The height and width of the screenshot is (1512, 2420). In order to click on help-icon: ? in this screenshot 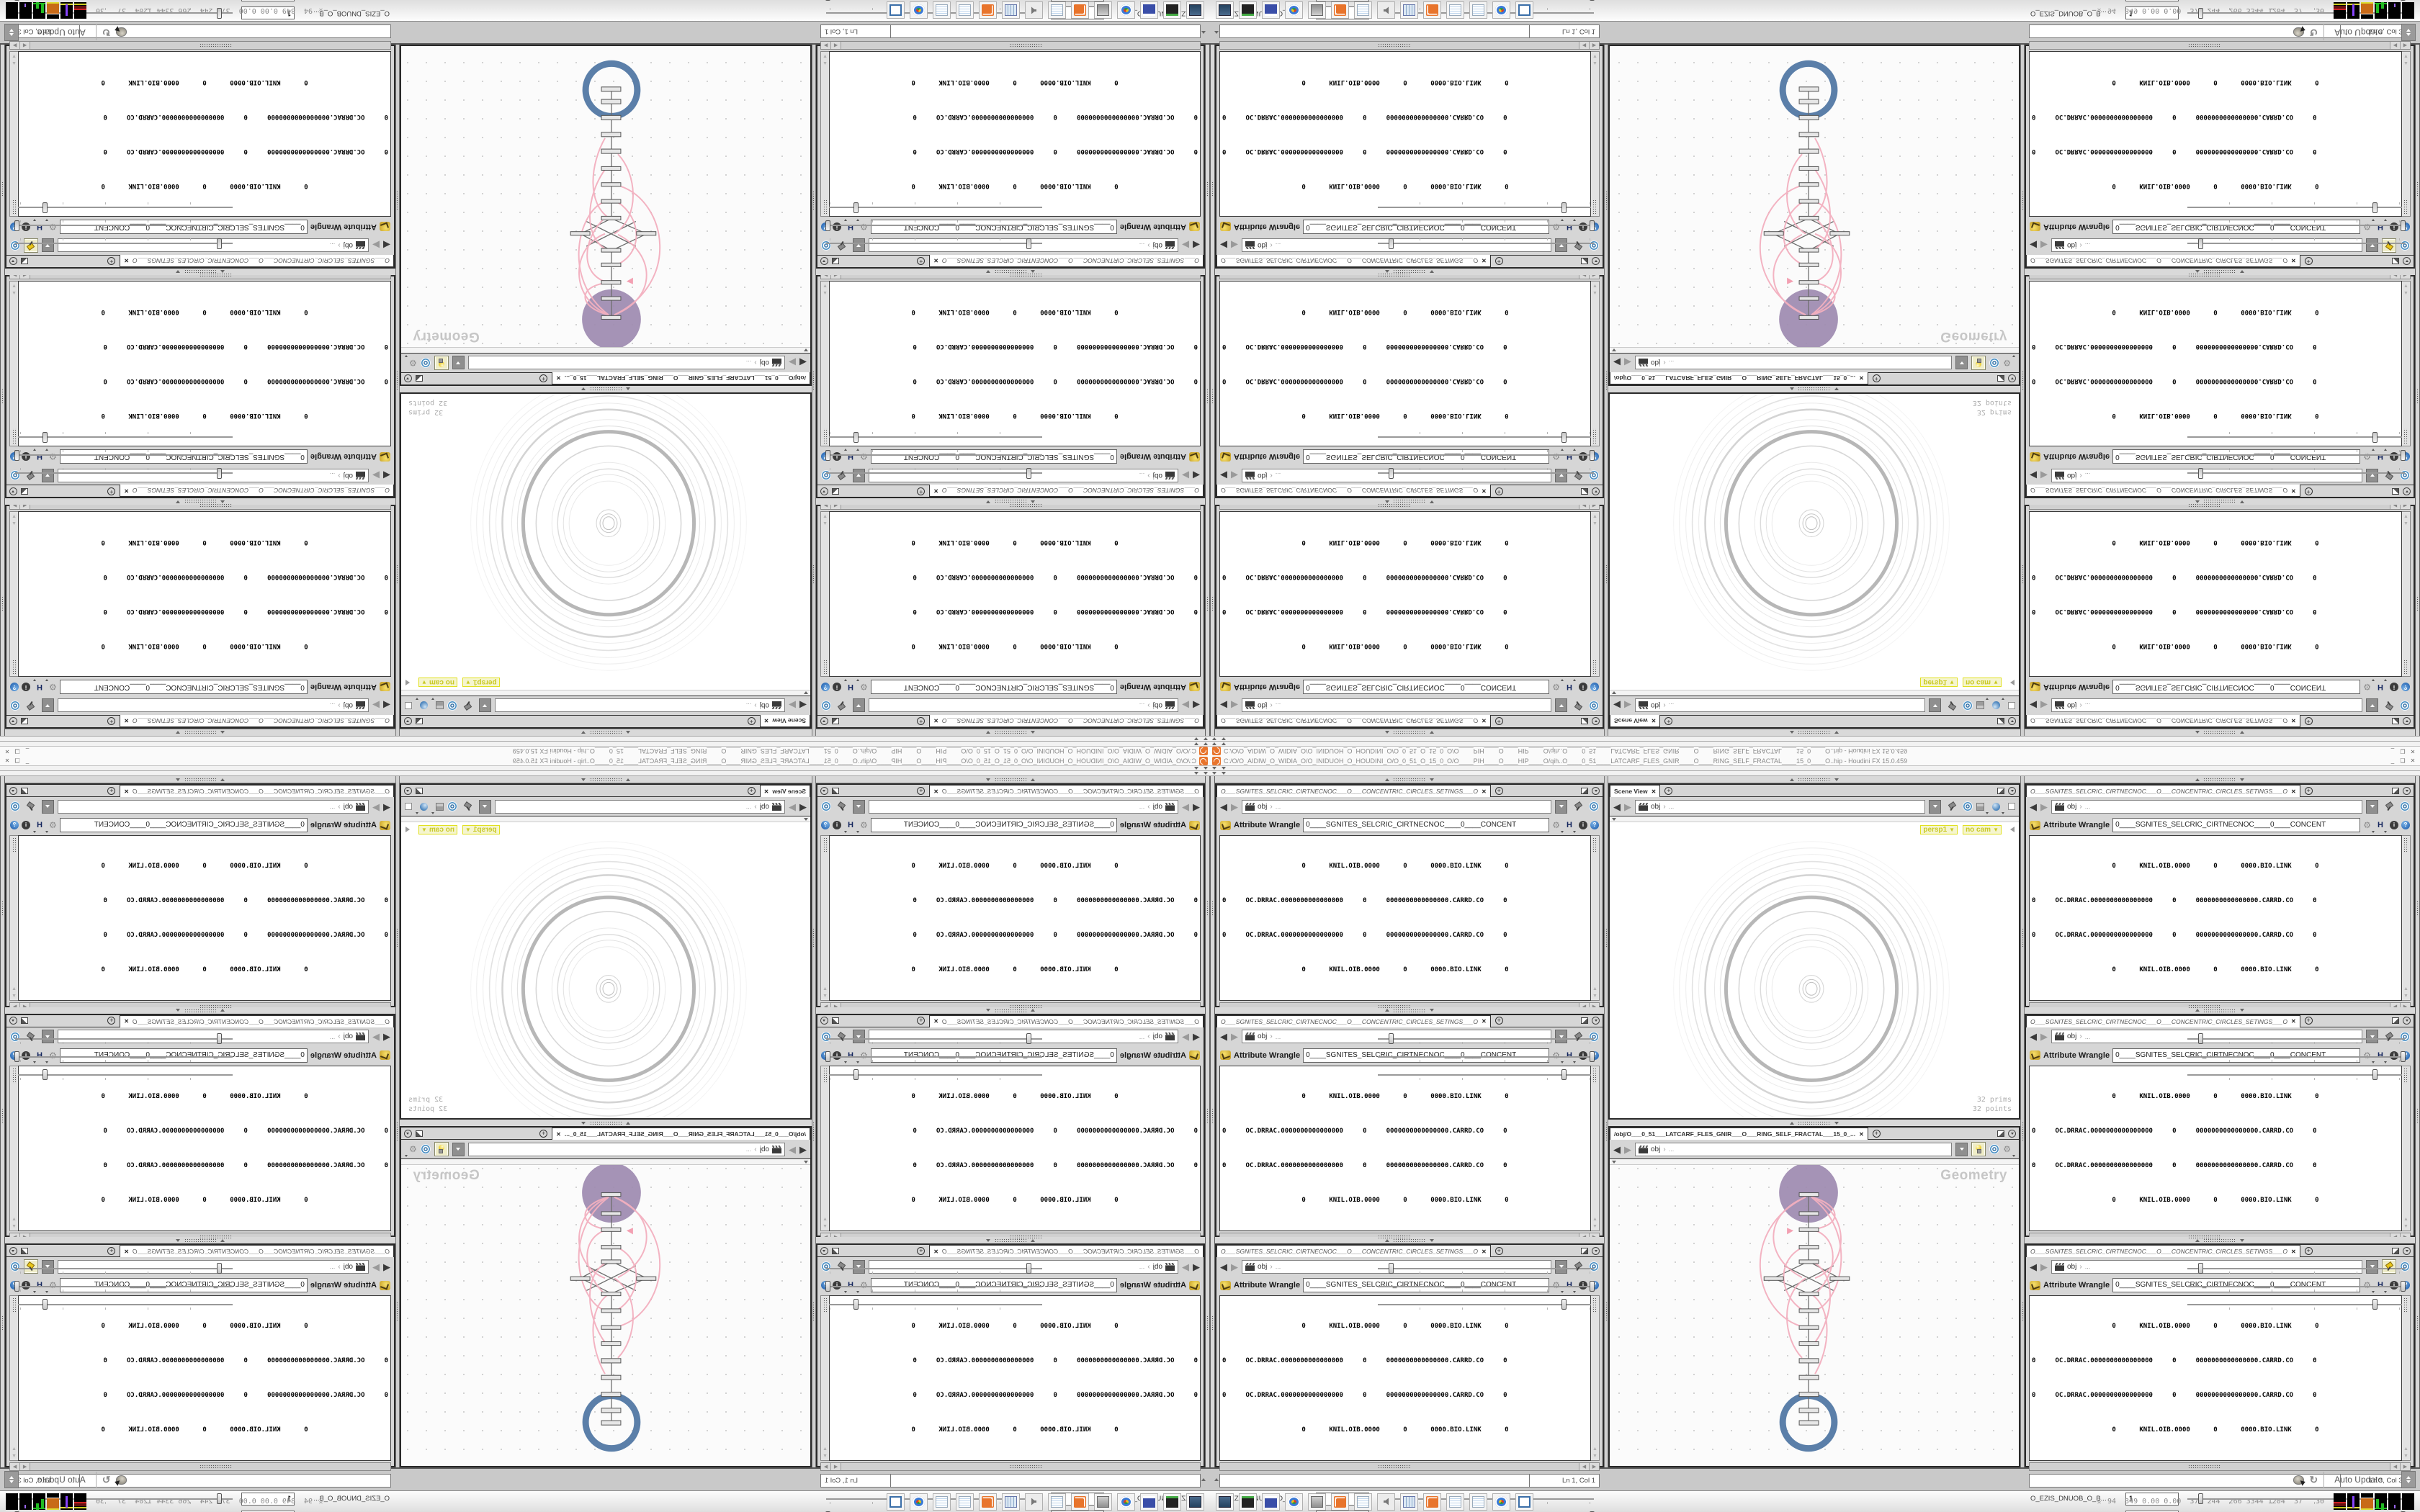, I will do `click(1594, 687)`.